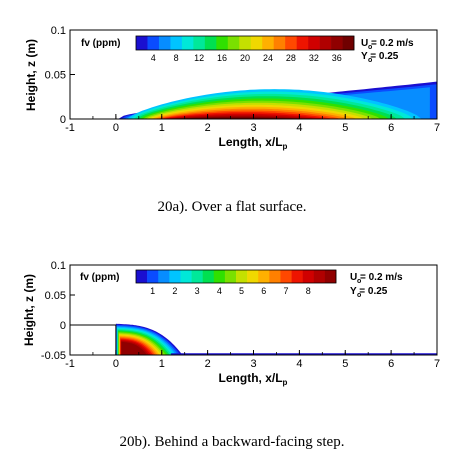 The width and height of the screenshot is (469, 465). Describe the element at coordinates (199, 58) in the screenshot. I see `a-colorbar-label: 12` at that location.